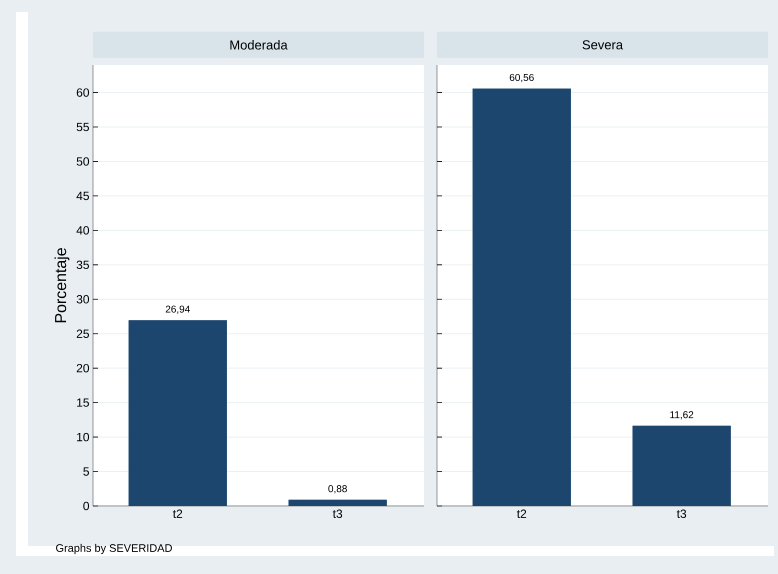  What do you see at coordinates (83, 299) in the screenshot?
I see `y-tick-label: 30` at bounding box center [83, 299].